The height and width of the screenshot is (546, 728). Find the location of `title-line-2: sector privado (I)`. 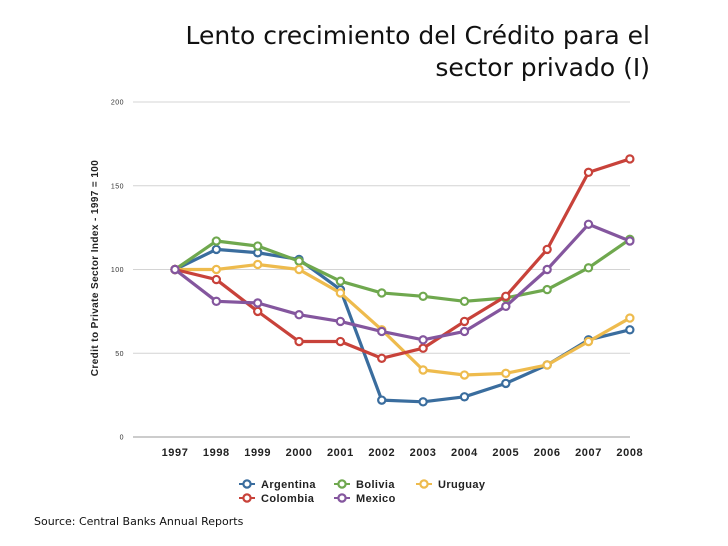

title-line-2: sector privado (I) is located at coordinates (542, 67).